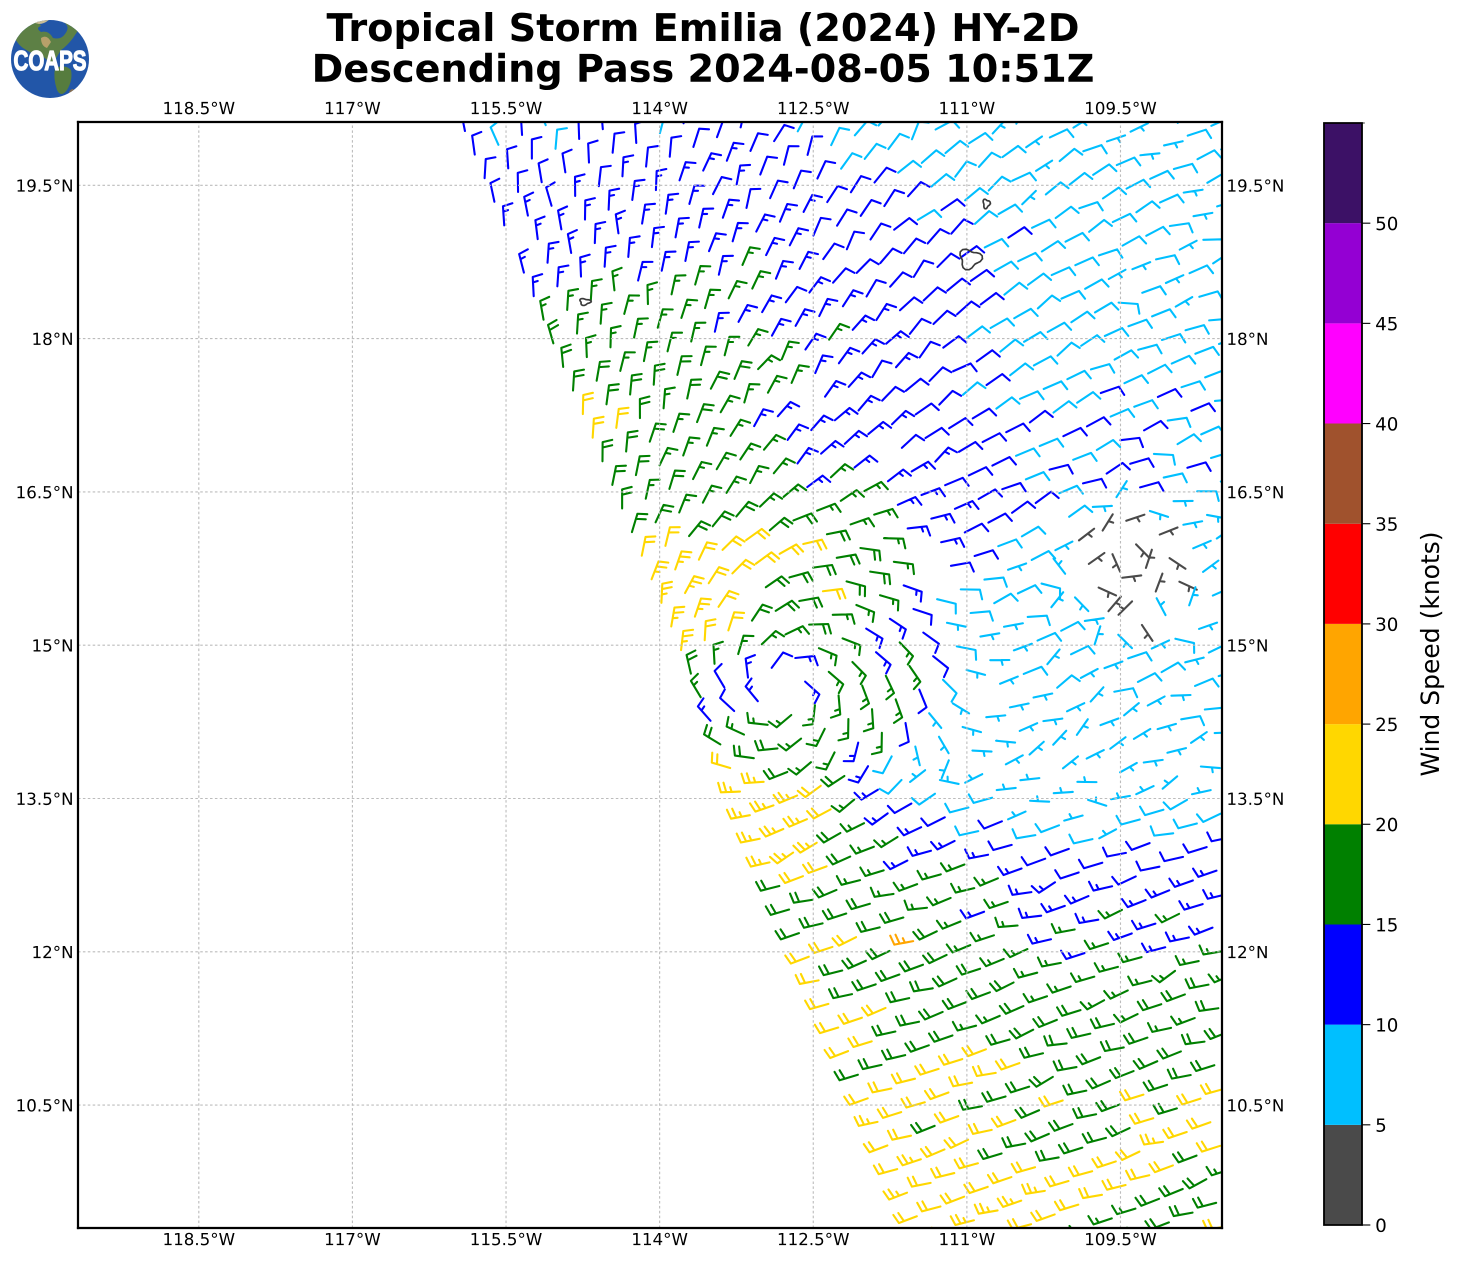  Describe the element at coordinates (50, 60) in the screenshot. I see `svg-text: COAPS` at that location.